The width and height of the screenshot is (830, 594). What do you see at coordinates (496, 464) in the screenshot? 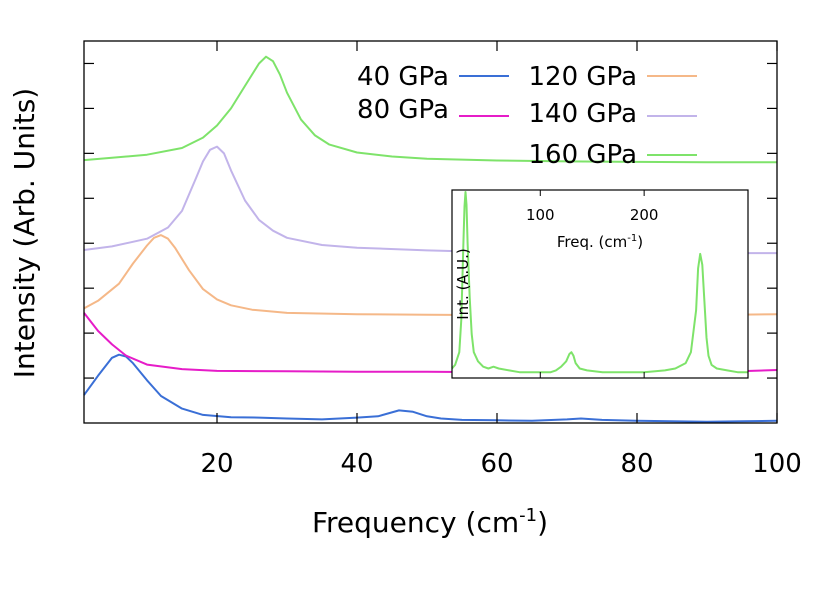
I see `x-tick-label: 60` at bounding box center [496, 464].